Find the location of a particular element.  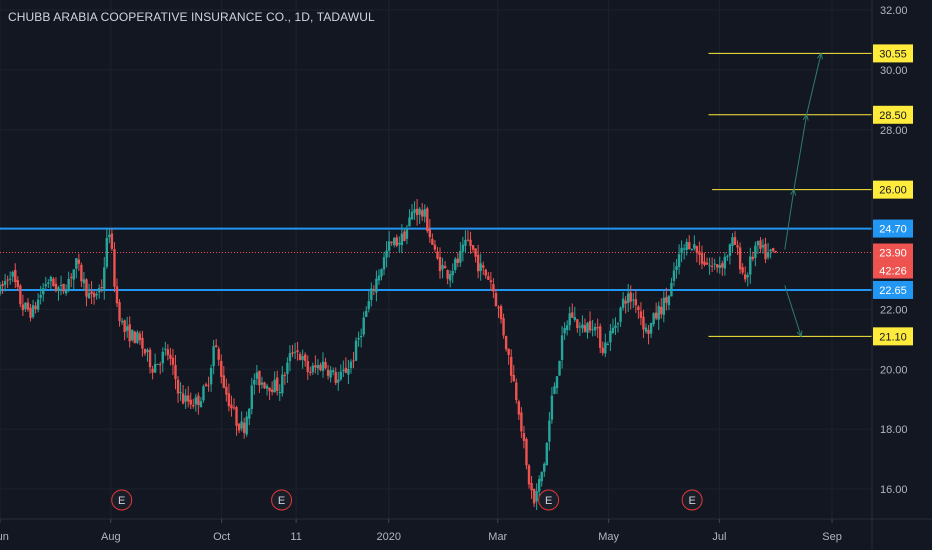

x-tick-label: Jun is located at coordinates (4, 537).